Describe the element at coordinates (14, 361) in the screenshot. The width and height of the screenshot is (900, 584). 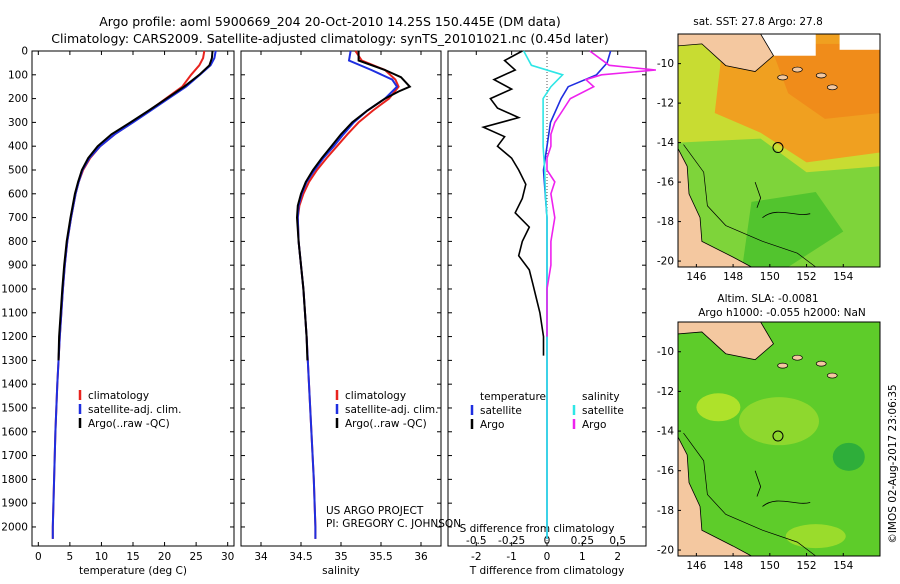
I see `y-tick-label: 1300` at that location.